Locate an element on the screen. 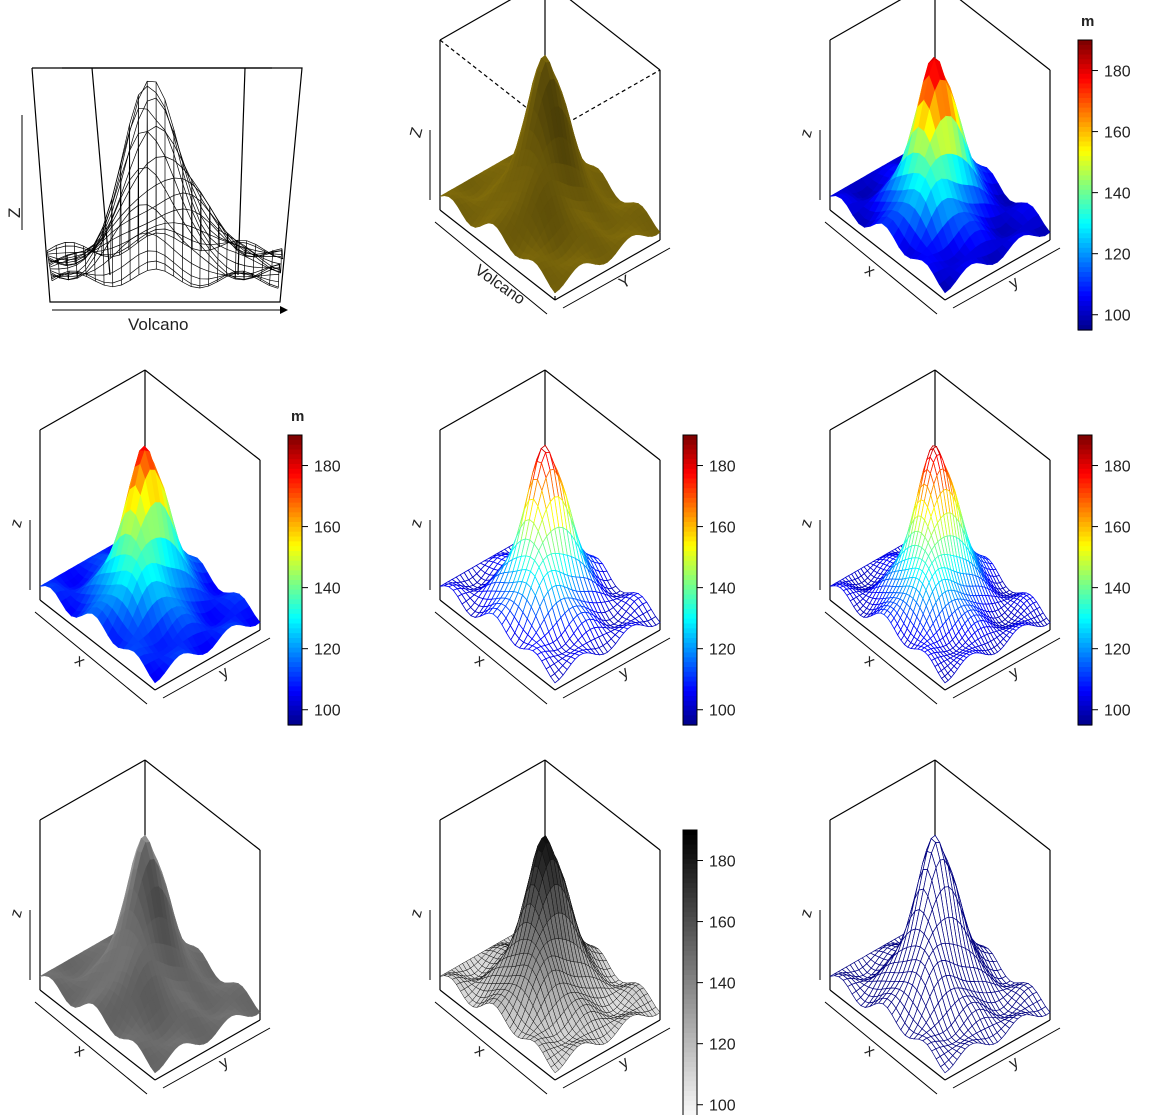  chart-panel-2: Volcano Y Z is located at coordinates (539, 157).